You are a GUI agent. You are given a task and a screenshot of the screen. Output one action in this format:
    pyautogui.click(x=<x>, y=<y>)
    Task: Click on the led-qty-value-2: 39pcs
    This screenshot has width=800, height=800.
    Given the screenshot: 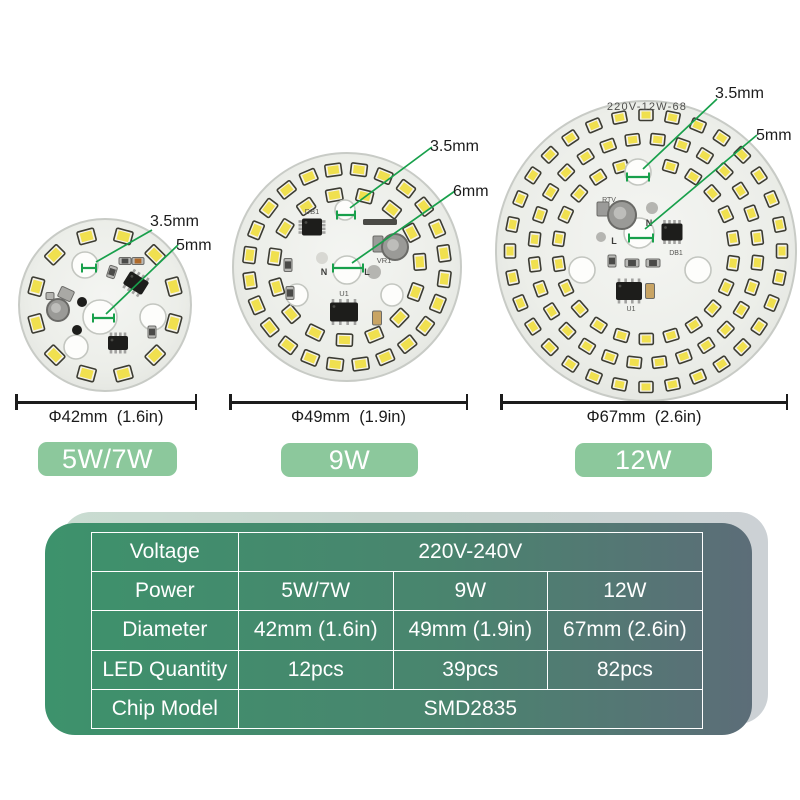 What is the action you would take?
    pyautogui.click(x=470, y=669)
    